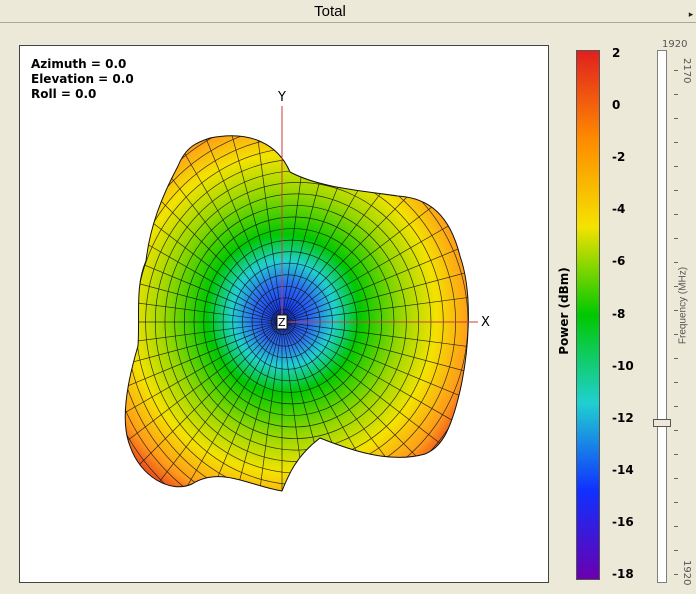 This screenshot has height=594, width=696. What do you see at coordinates (82, 79) in the screenshot?
I see `elevation-readout: Elevation = 0.0` at bounding box center [82, 79].